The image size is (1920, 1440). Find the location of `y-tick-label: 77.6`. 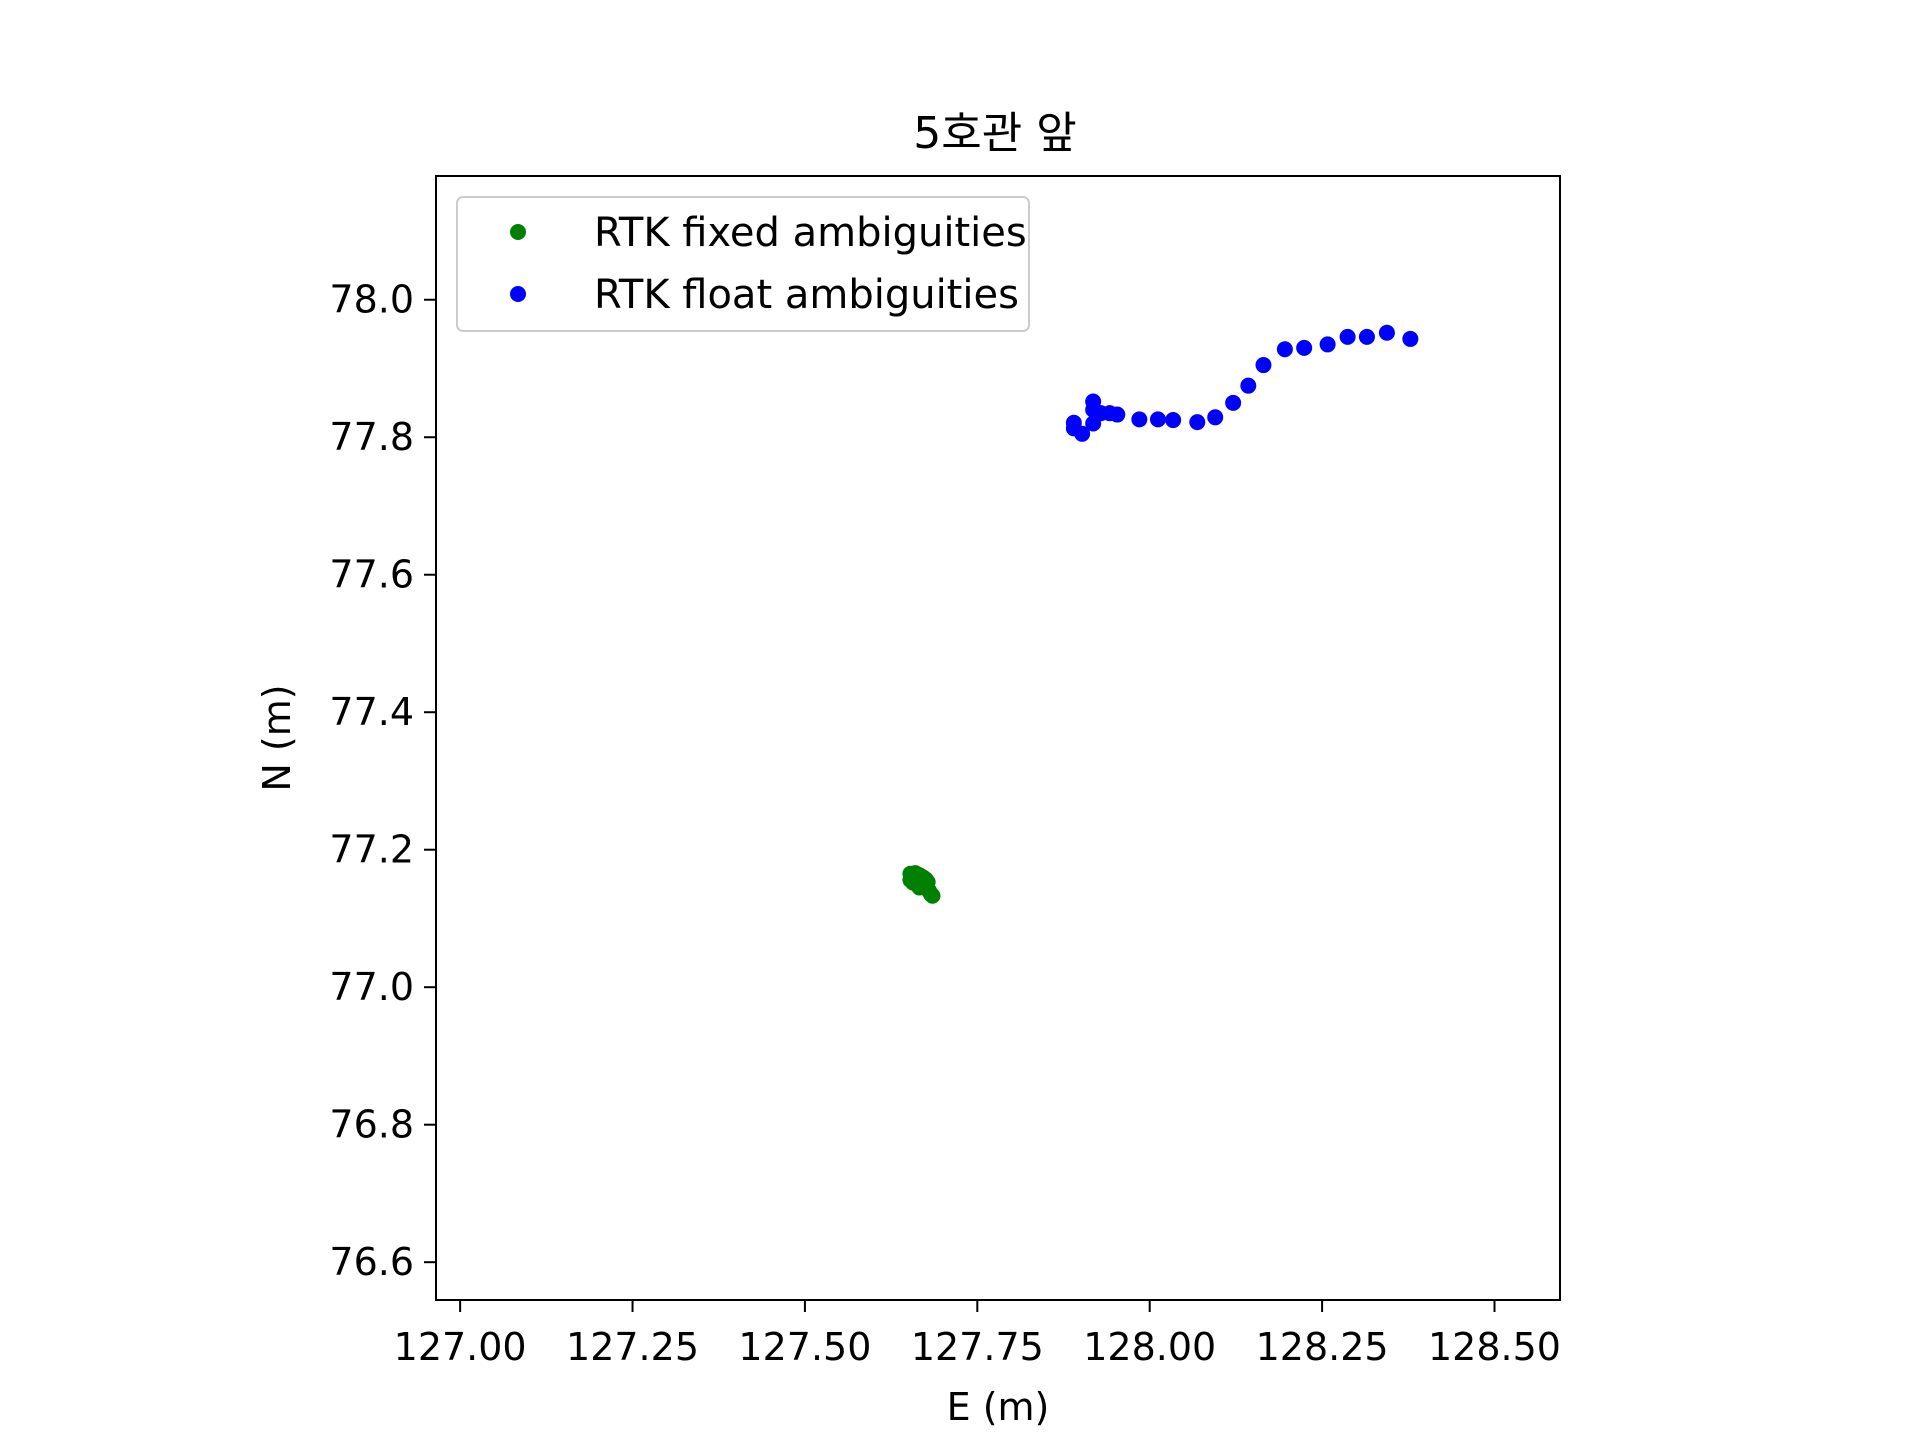

y-tick-label: 77.6 is located at coordinates (371, 575).